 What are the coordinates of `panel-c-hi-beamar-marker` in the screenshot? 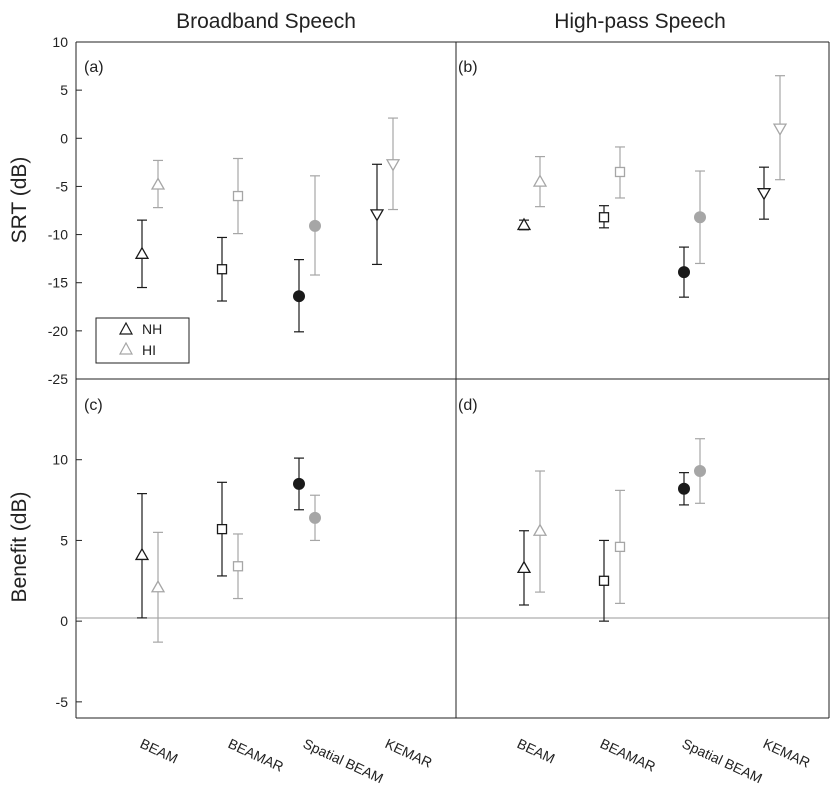 It's located at (238, 566).